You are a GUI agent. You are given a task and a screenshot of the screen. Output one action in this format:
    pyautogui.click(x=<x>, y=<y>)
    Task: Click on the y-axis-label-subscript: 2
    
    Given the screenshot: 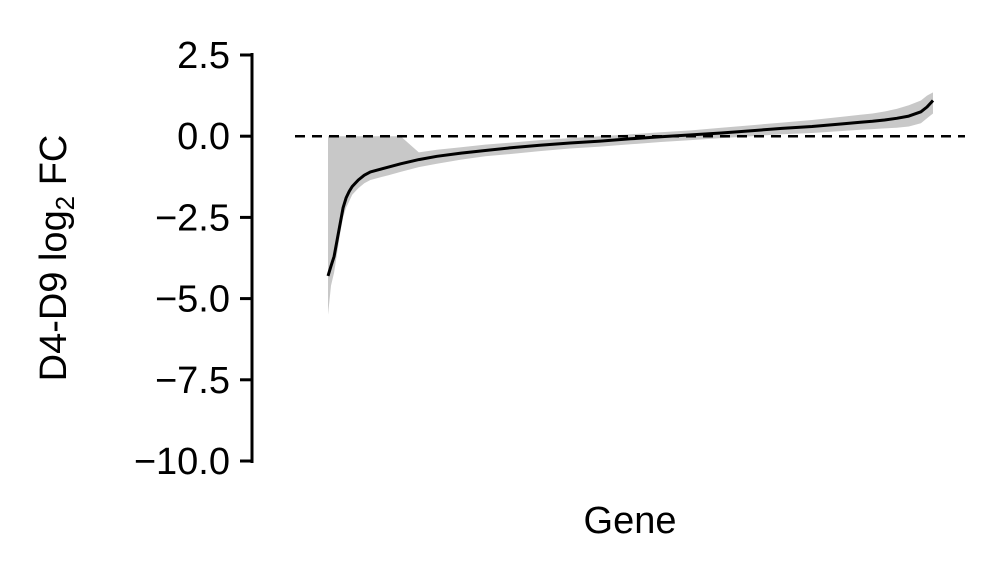 What is the action you would take?
    pyautogui.click(x=65, y=203)
    